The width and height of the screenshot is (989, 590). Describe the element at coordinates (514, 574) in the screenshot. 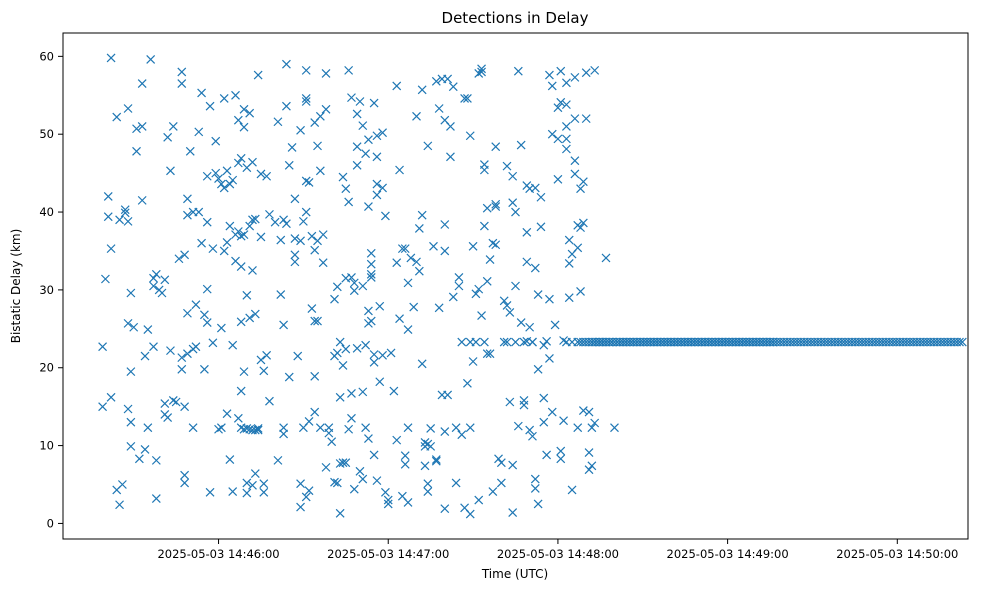

I see `x-axis-label: Time (UTC)` at that location.